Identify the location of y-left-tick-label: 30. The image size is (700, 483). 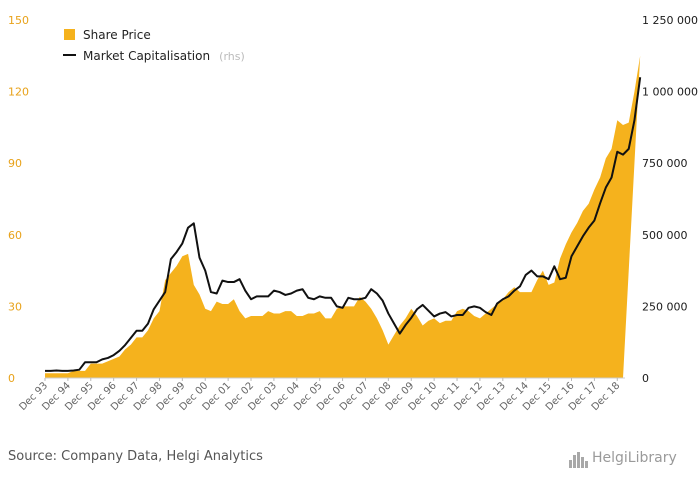
(15, 306).